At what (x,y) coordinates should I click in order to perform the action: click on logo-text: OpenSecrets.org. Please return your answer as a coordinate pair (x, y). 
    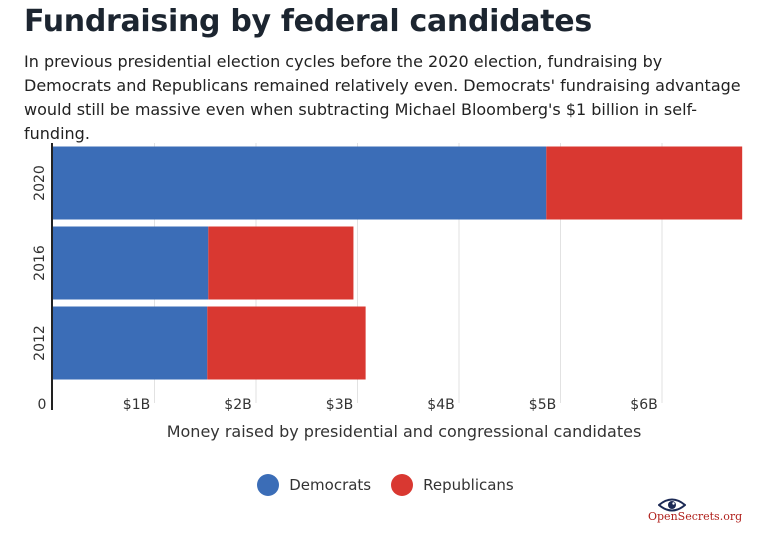
    Looking at the image, I should click on (695, 516).